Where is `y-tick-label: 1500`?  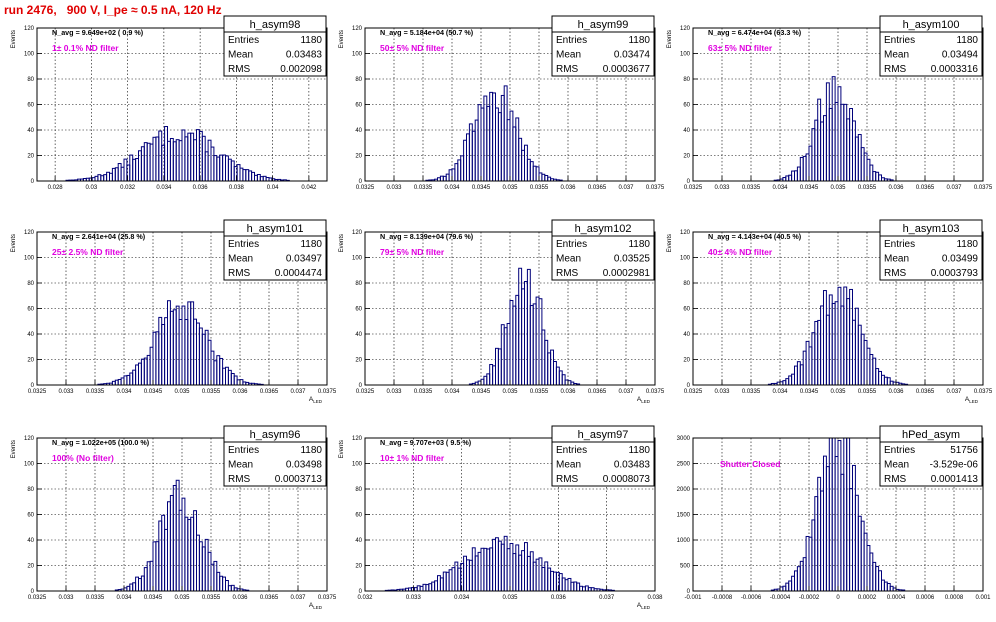
y-tick-label: 1500 is located at coordinates (684, 516).